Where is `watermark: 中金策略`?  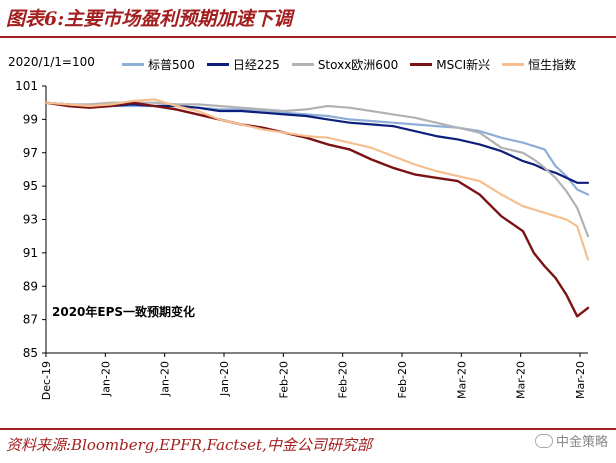
watermark: 中金策略 is located at coordinates (571, 440).